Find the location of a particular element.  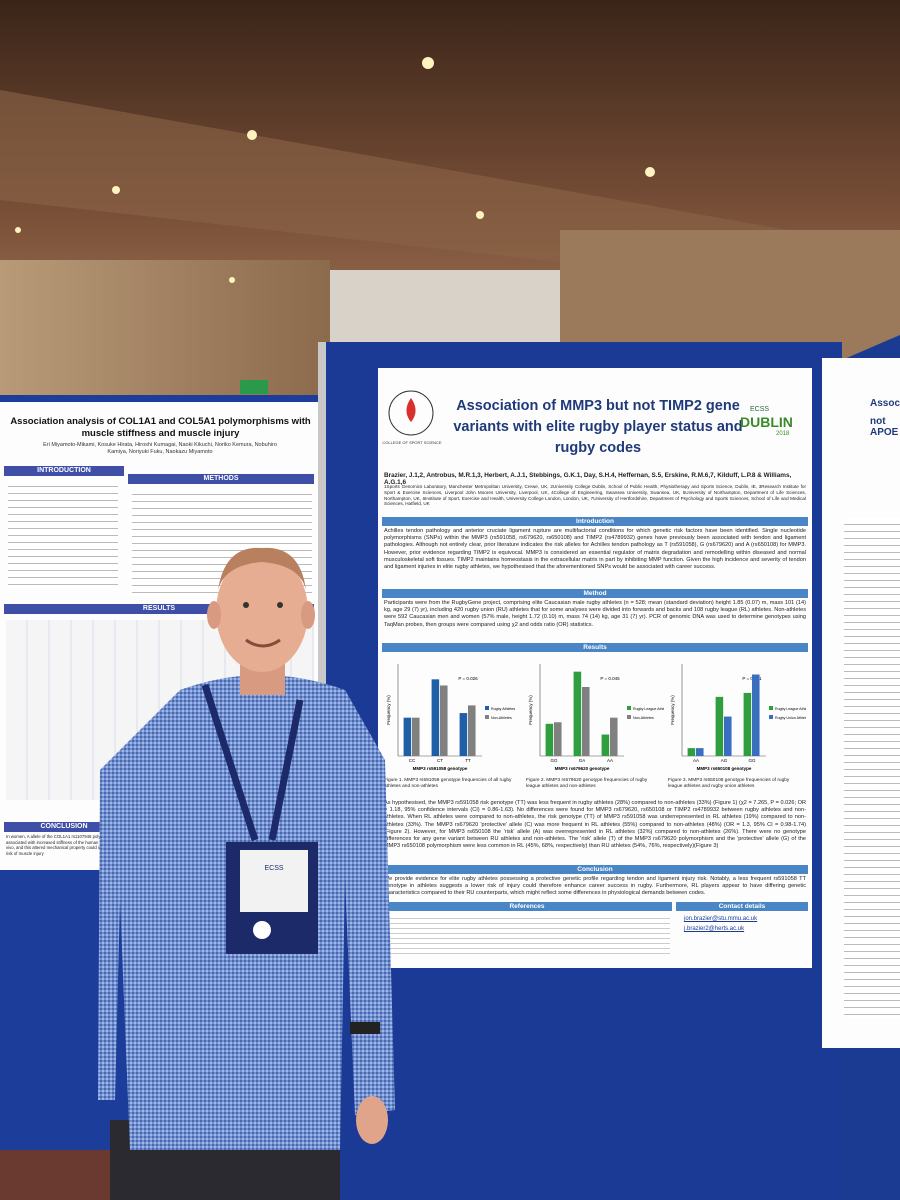

logo-text: COLLEGE OF SPORT SCIENCE is located at coordinates (412, 442).